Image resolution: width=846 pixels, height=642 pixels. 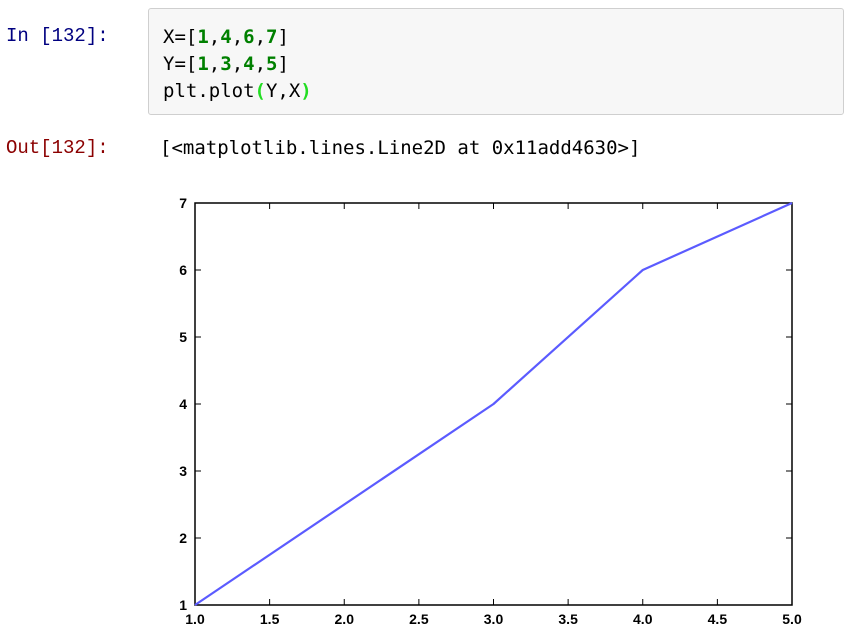 I want to click on y-tick-label: 6, so click(x=183, y=270).